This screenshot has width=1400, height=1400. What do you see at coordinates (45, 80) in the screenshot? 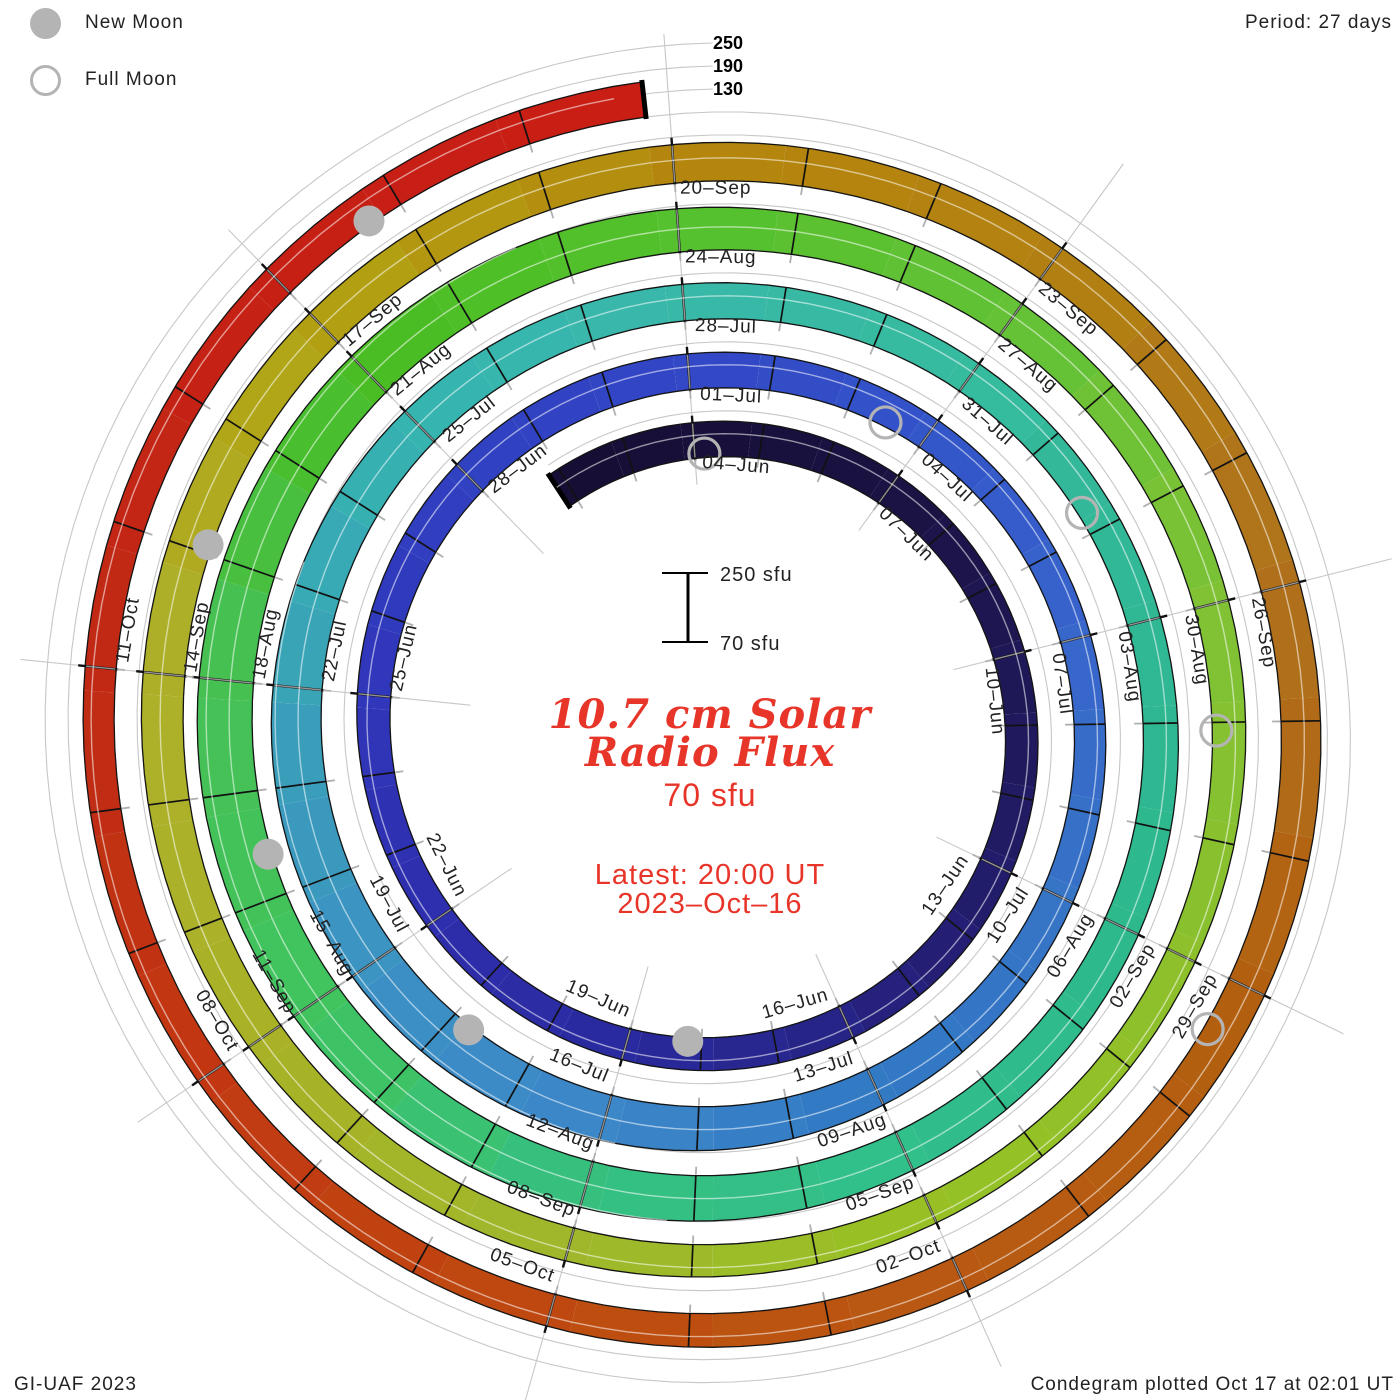
I see `full-moon-icon` at bounding box center [45, 80].